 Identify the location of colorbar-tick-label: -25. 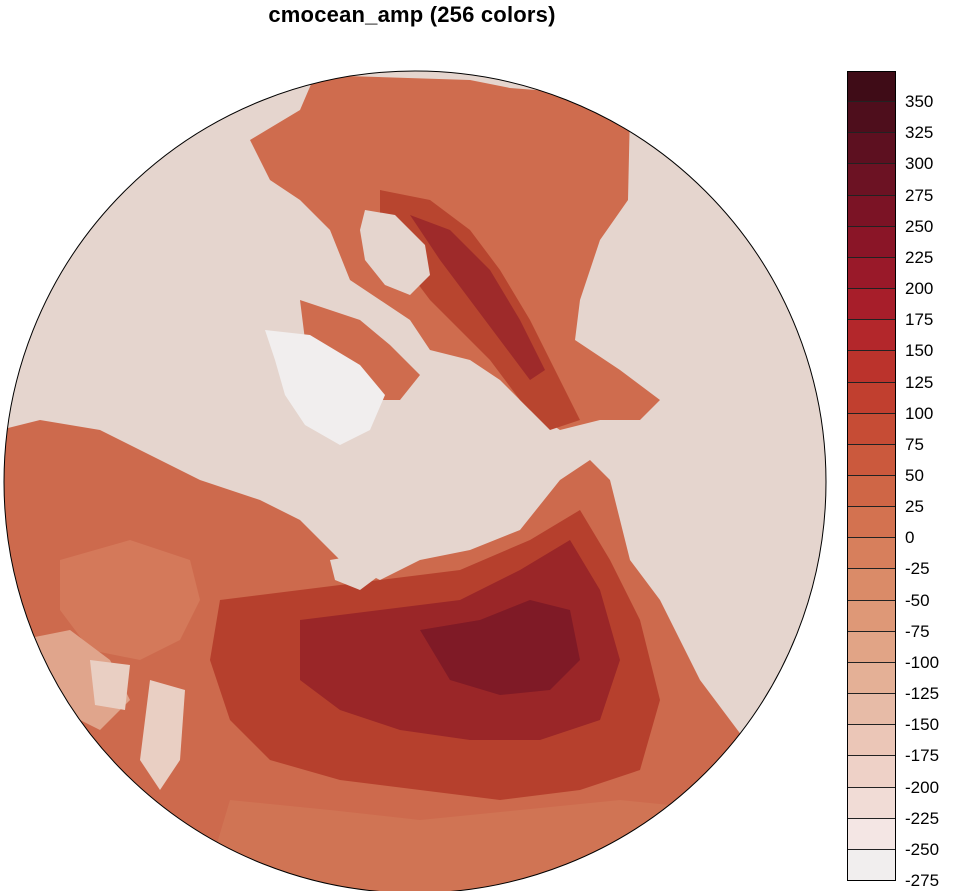
(917, 569).